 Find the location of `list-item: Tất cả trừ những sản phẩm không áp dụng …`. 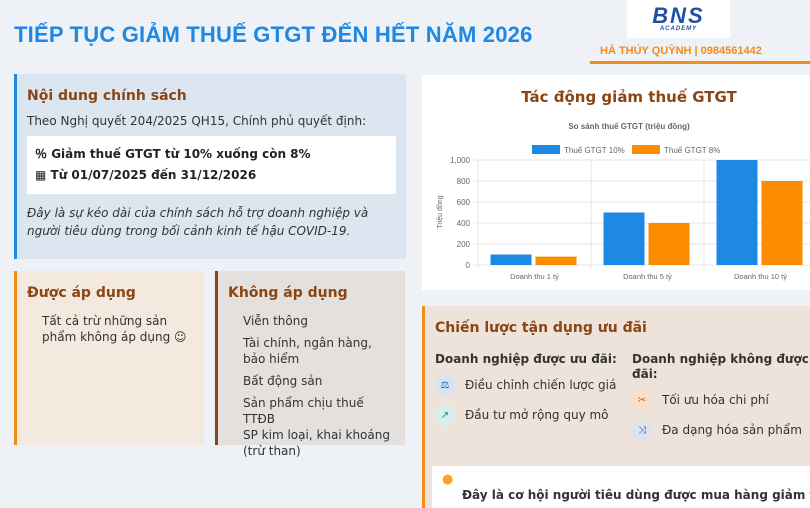

list-item: Tất cả trừ những sản phẩm không áp dụng … is located at coordinates (114, 329).